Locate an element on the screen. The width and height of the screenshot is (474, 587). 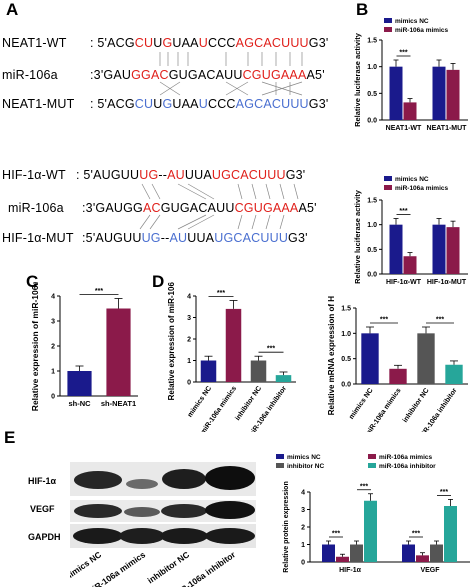
x-tick-label: mimics NC is located at coordinates (361, 404).